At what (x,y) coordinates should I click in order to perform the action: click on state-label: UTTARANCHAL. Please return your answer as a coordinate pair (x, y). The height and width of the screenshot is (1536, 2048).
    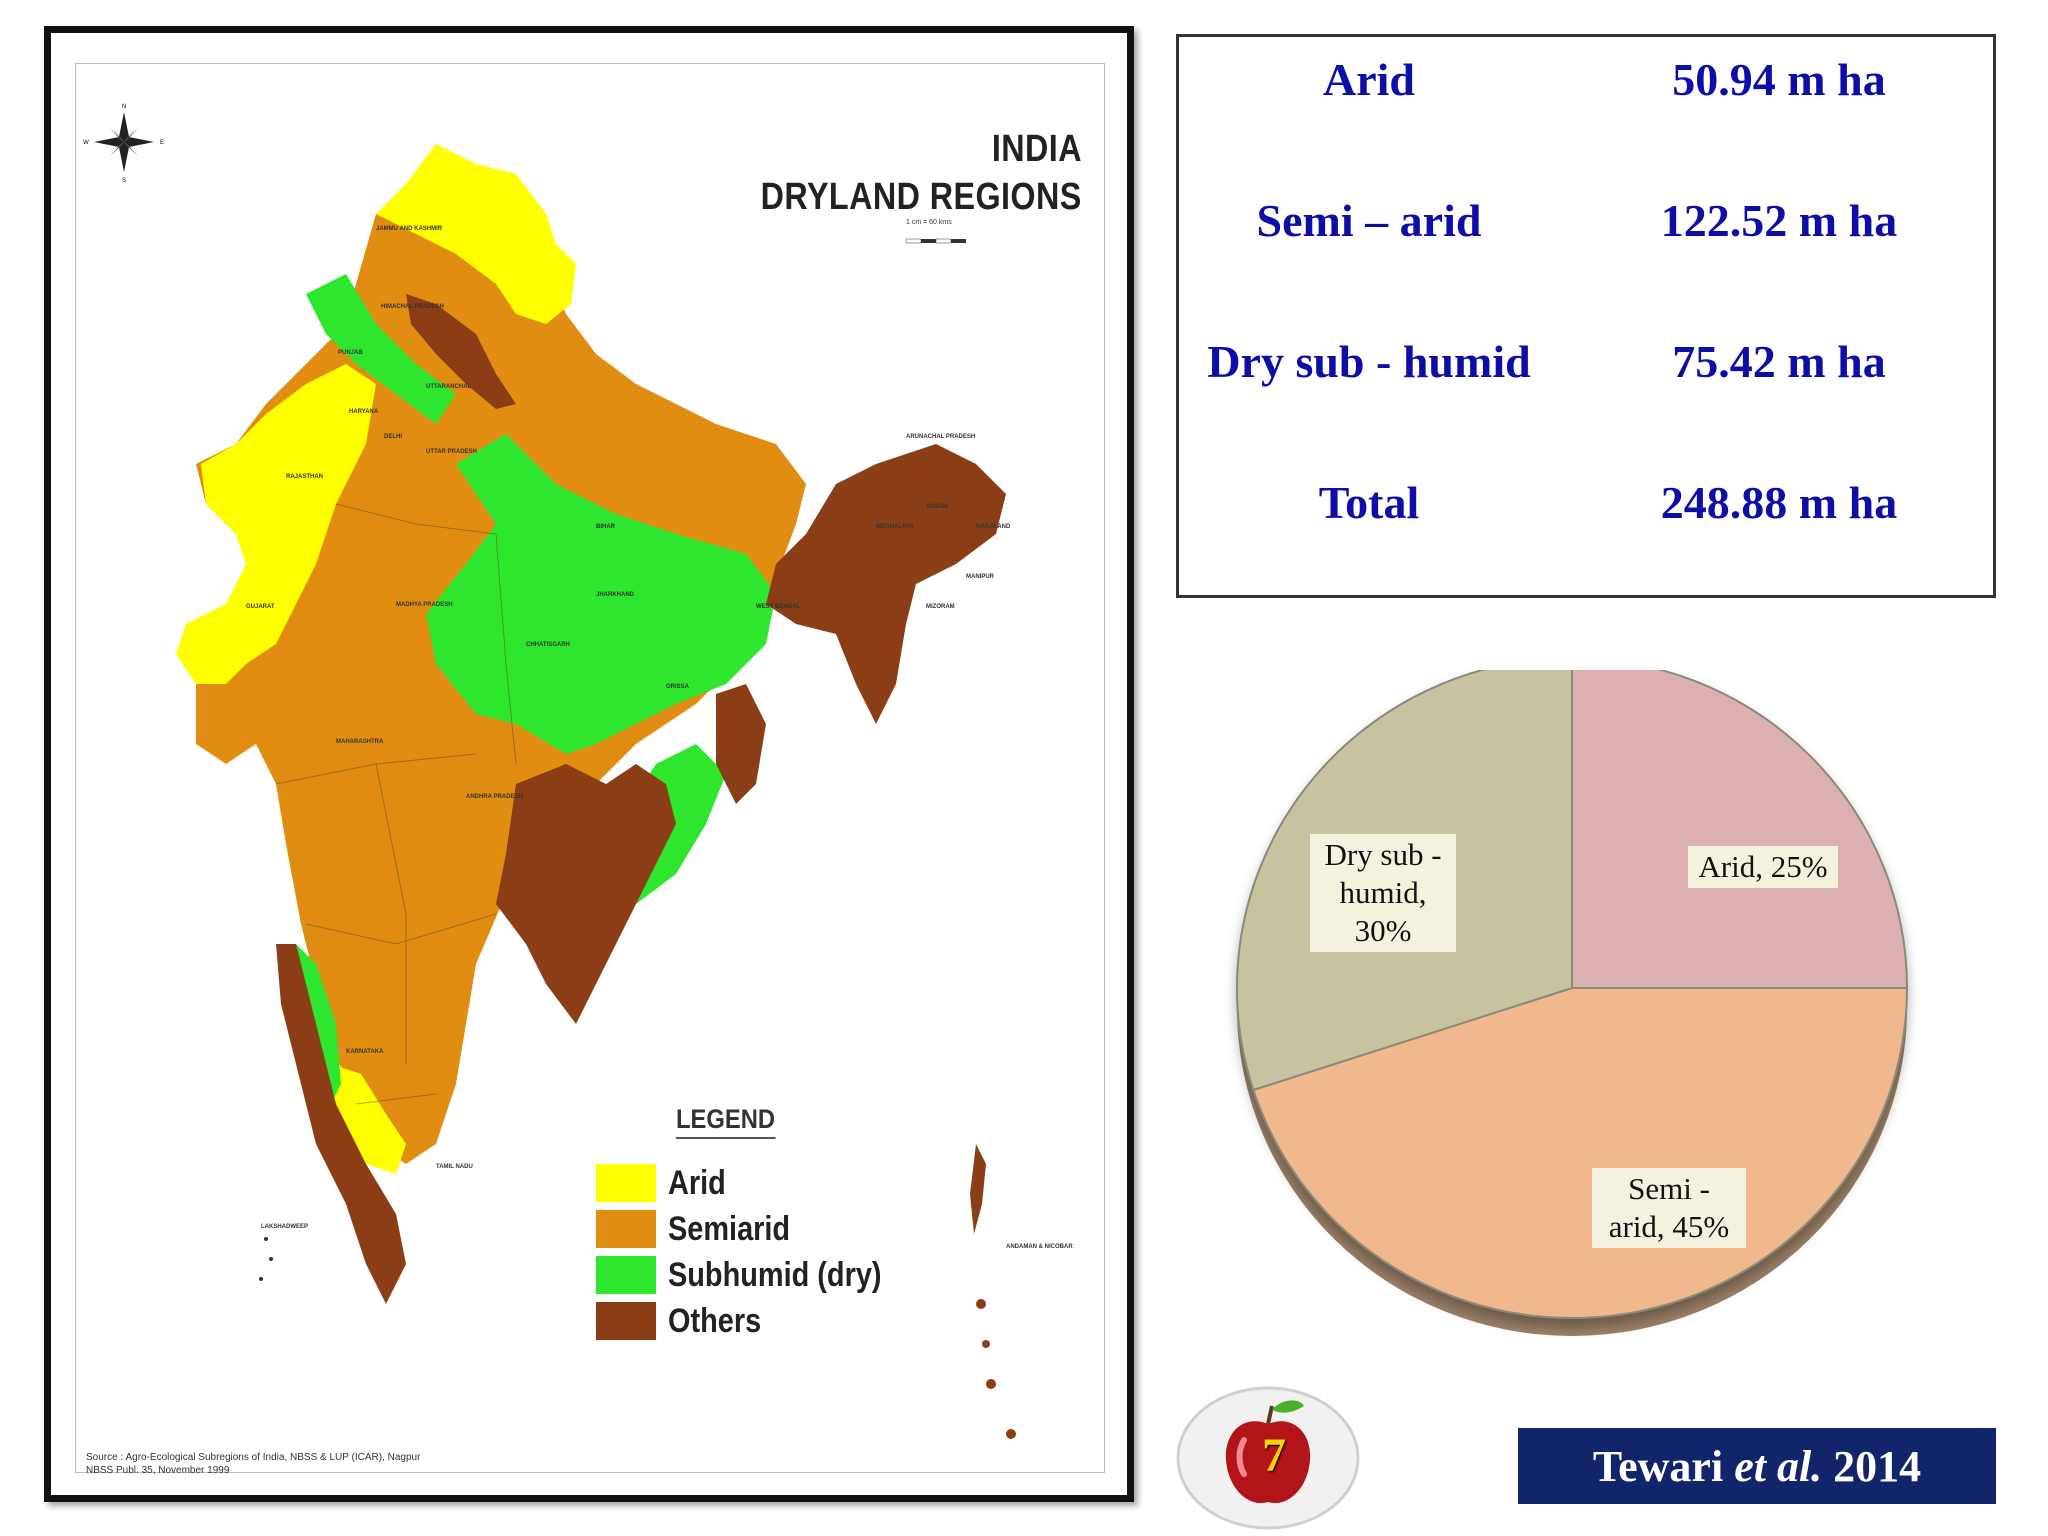
    Looking at the image, I should click on (449, 387).